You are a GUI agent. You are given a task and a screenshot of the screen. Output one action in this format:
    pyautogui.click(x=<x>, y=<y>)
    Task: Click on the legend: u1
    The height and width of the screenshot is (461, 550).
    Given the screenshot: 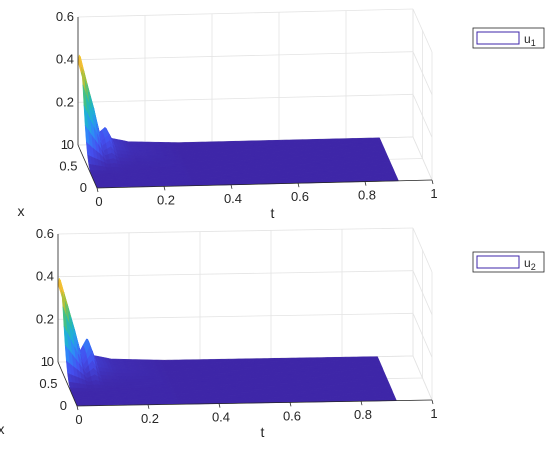 What is the action you would take?
    pyautogui.click(x=508, y=38)
    